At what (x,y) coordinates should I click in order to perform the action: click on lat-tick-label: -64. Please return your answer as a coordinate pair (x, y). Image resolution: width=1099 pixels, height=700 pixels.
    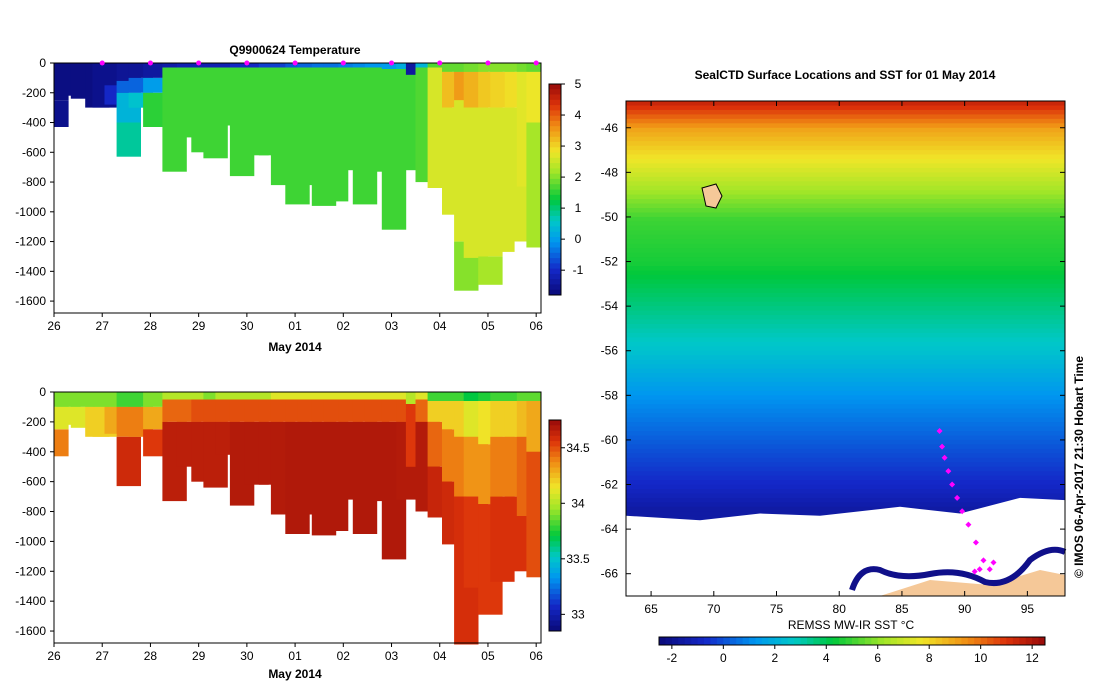
    Looking at the image, I should click on (610, 529).